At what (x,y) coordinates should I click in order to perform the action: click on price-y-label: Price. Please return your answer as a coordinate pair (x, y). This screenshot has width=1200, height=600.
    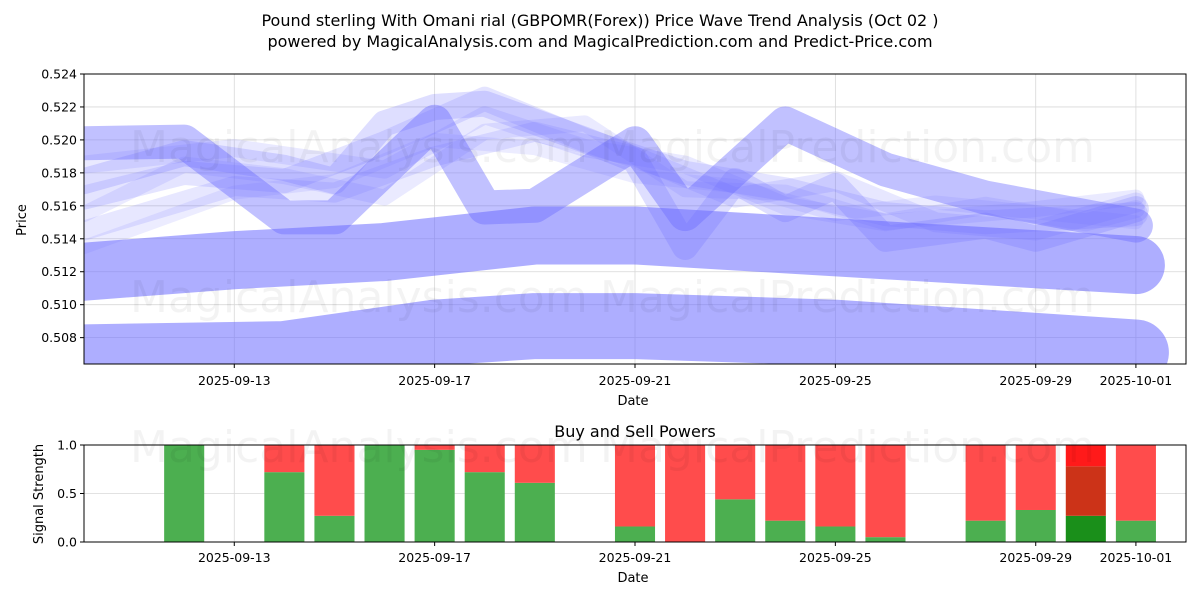
    Looking at the image, I should click on (22, 220).